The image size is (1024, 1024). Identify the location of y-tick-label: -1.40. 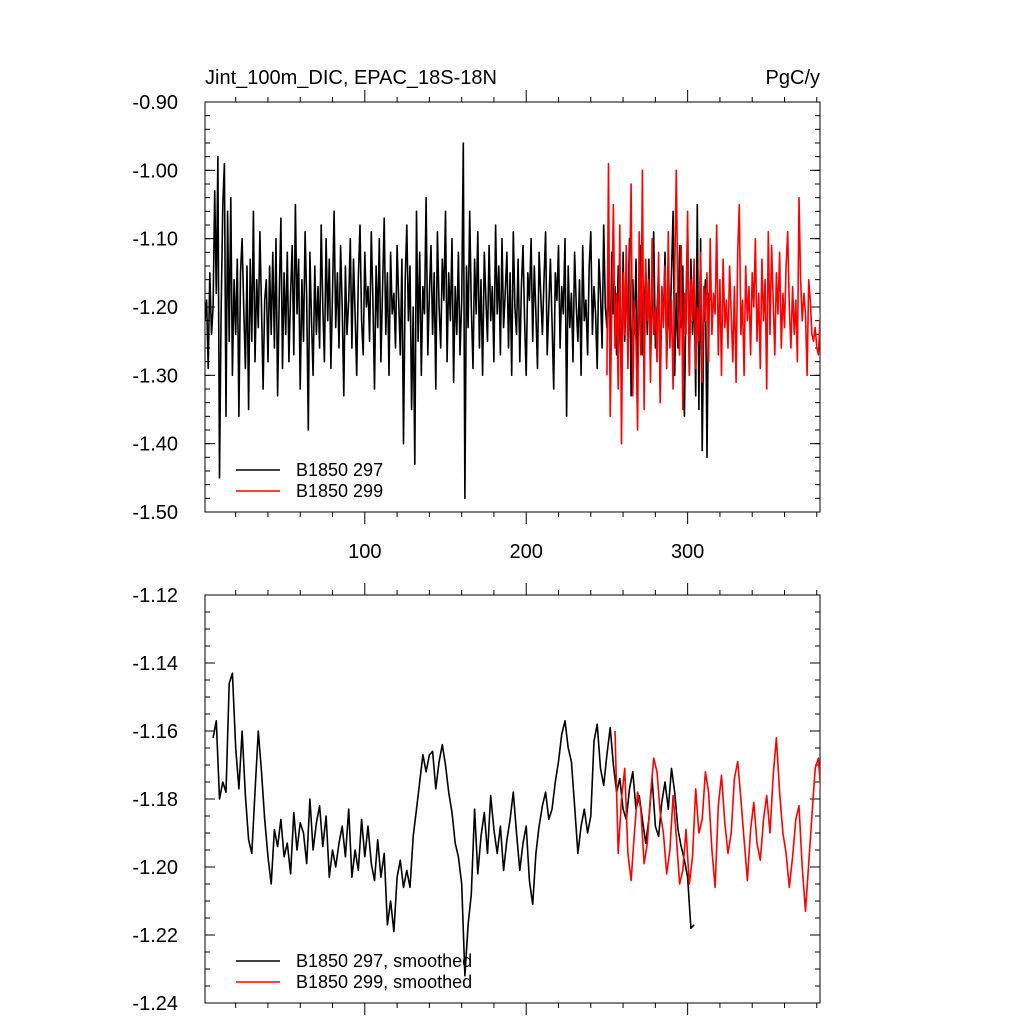
(155, 445).